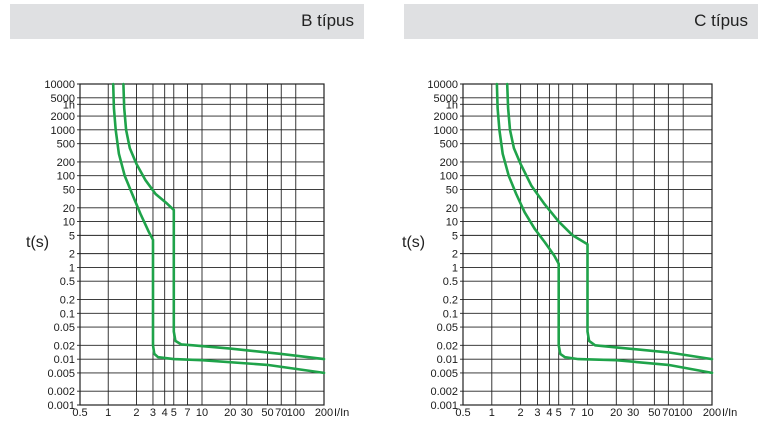 This screenshot has width=758, height=423. What do you see at coordinates (721, 20) in the screenshot?
I see `chart-title-c: C típus` at bounding box center [721, 20].